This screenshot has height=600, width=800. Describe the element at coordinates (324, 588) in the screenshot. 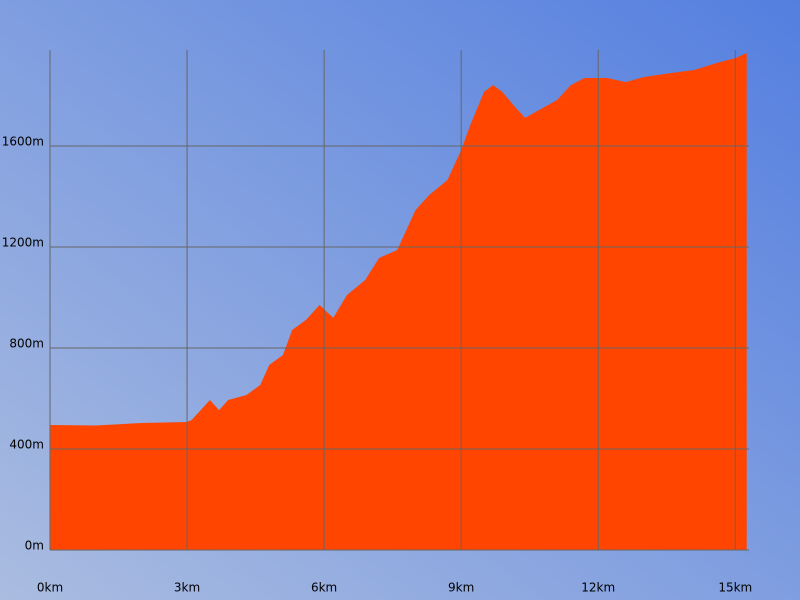

I see `x-tick-label: 6km` at that location.